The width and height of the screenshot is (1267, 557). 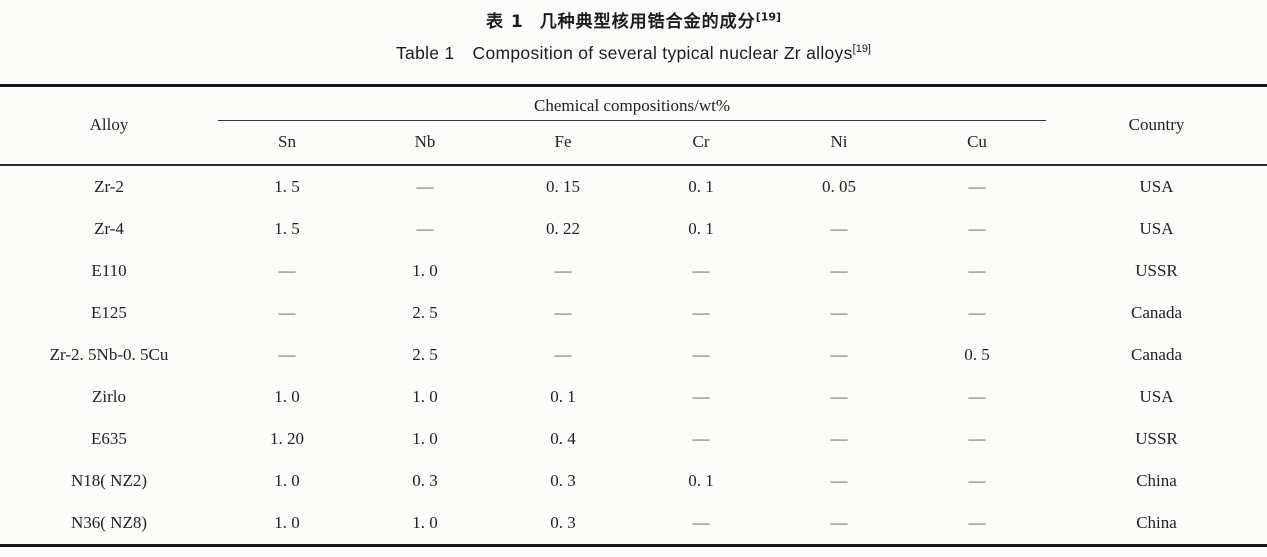 I want to click on table-caption-zh: 表 1 几种典型核用锆合金的成分[19], so click(x=633, y=19).